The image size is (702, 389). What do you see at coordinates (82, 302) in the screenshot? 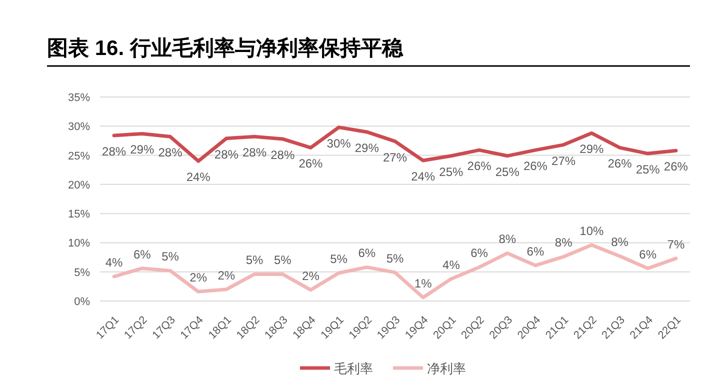
I see `y-tick-label: 0%` at bounding box center [82, 302].